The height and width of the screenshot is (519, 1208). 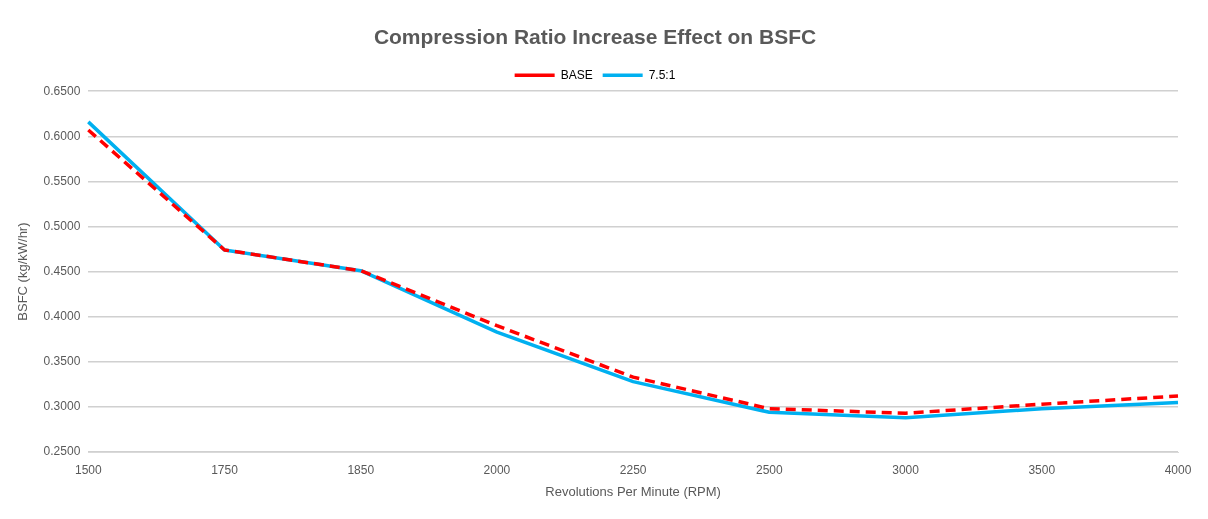 What do you see at coordinates (62, 90) in the screenshot?
I see `y-tick-label: 0.6500` at bounding box center [62, 90].